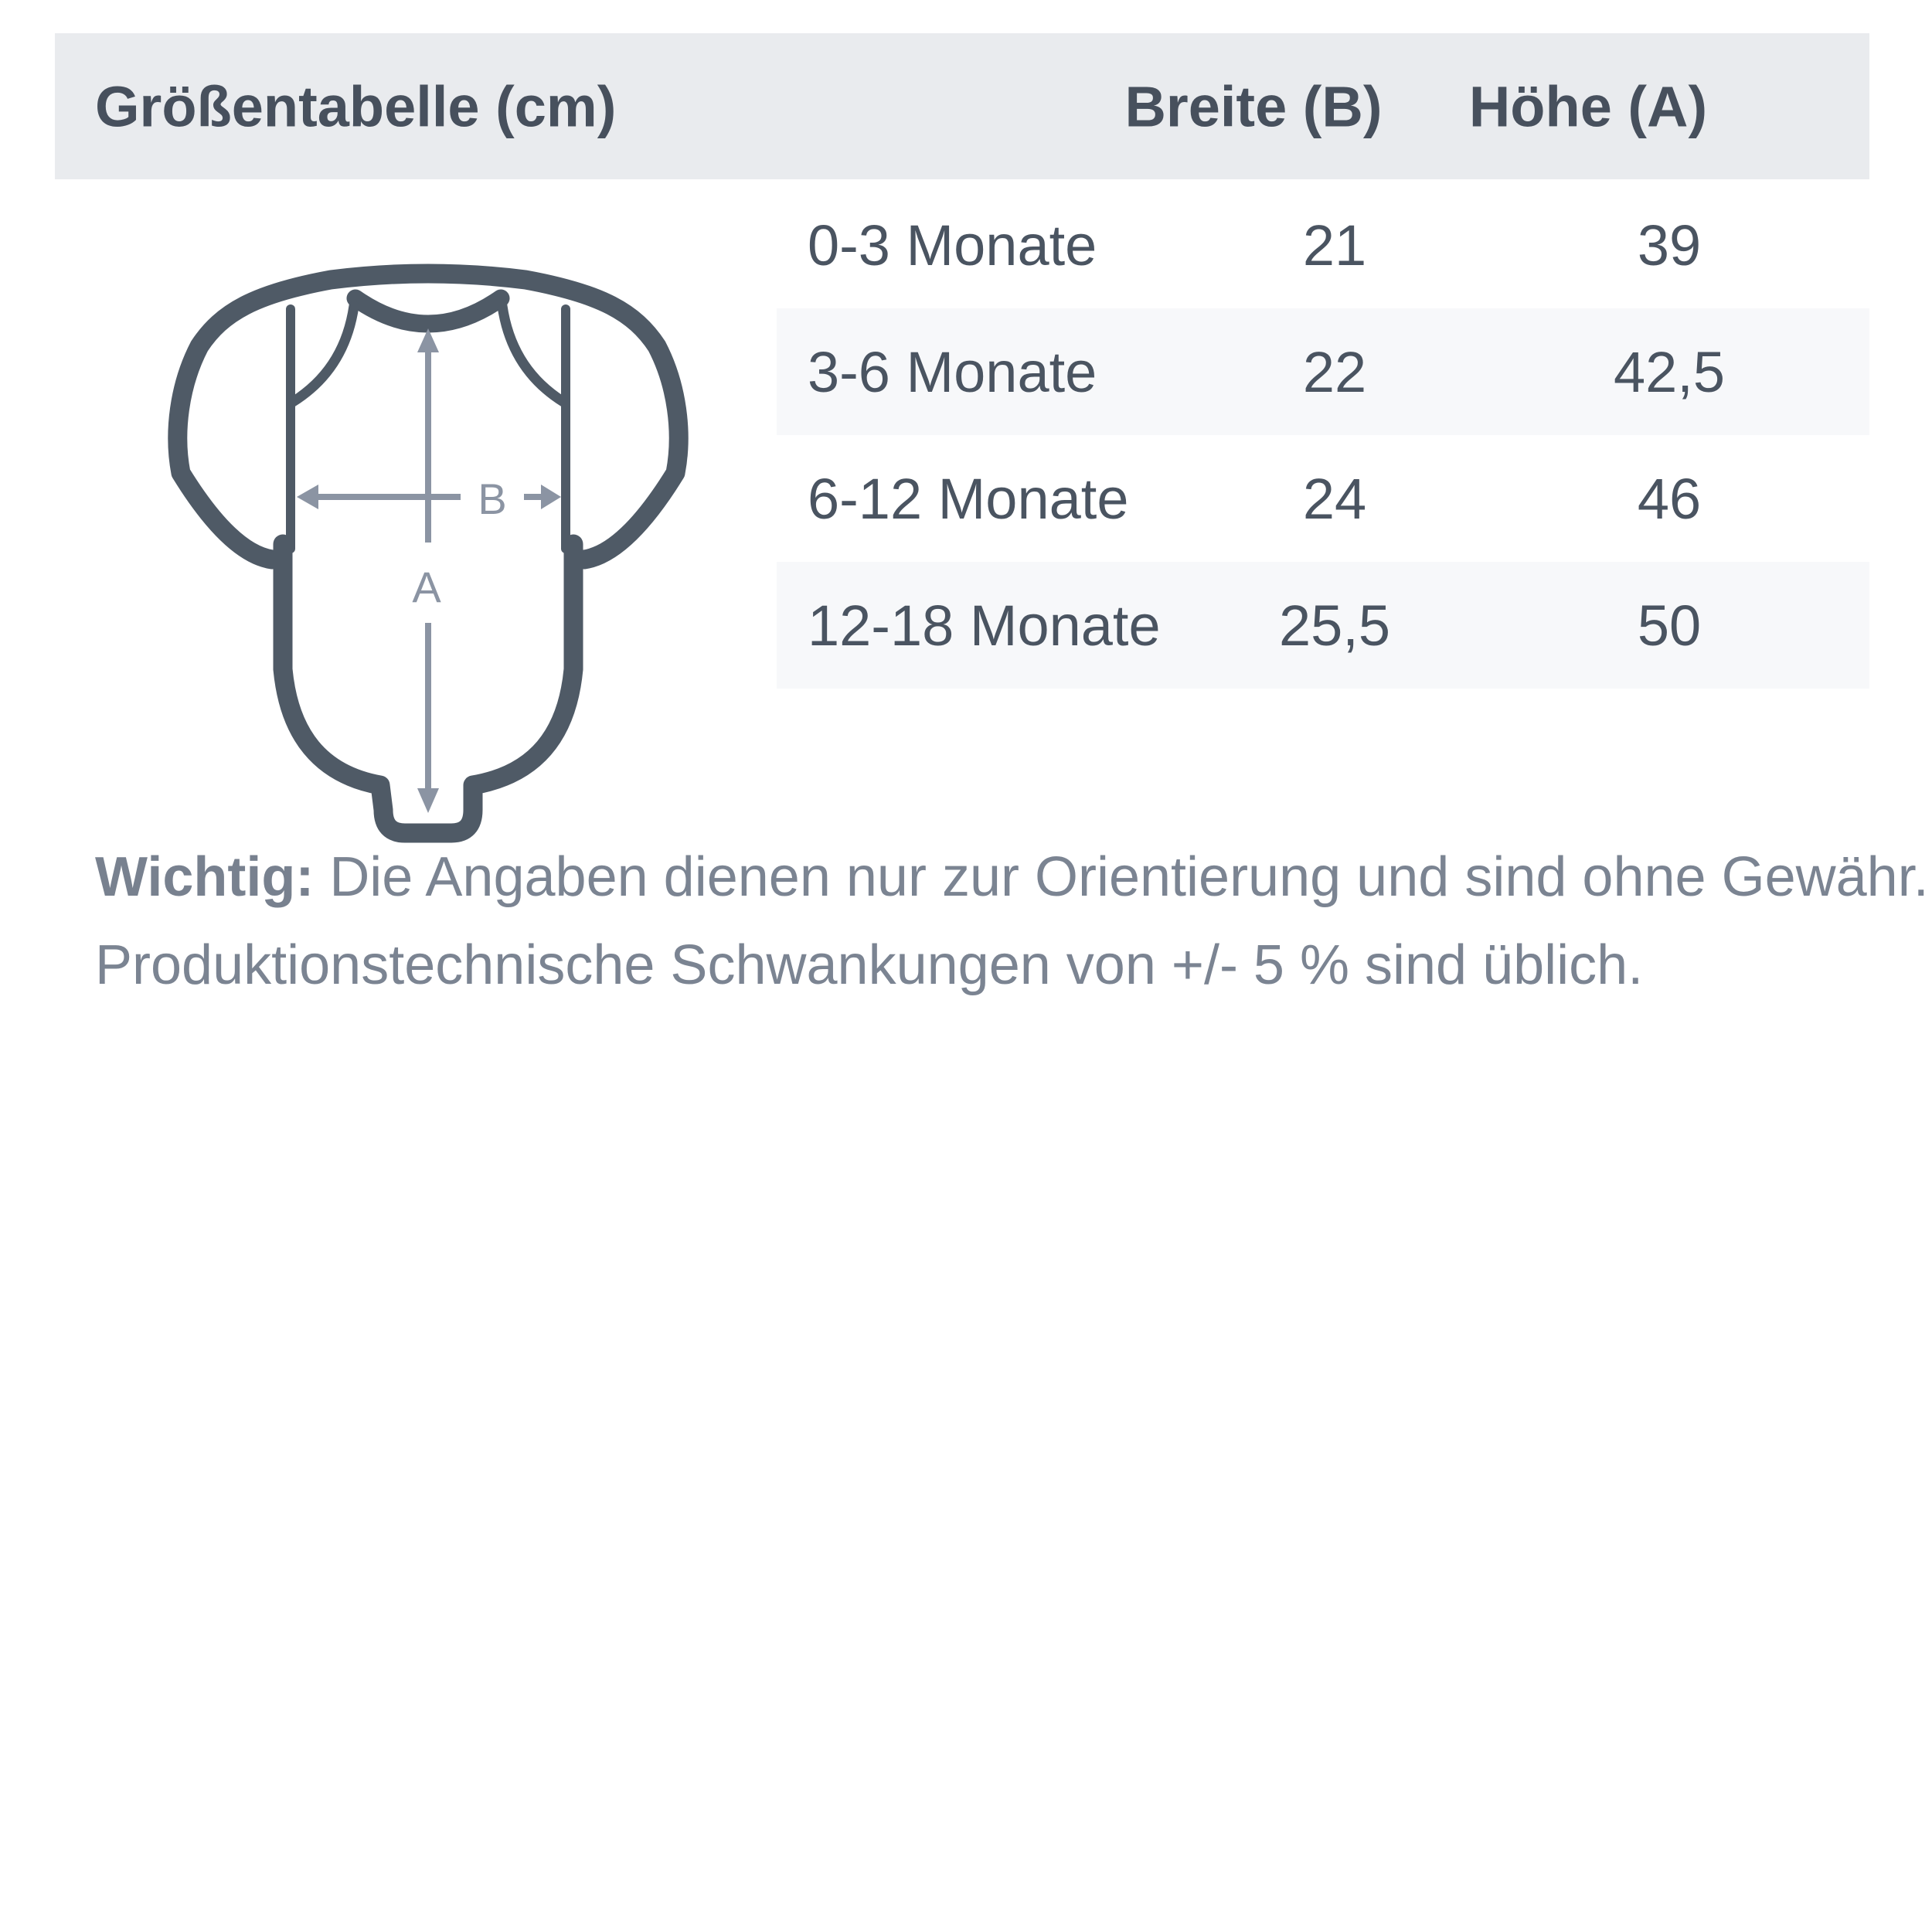 Image resolution: width=1932 pixels, height=1932 pixels. Describe the element at coordinates (429, 497) in the screenshot. I see `width-arrow` at that location.